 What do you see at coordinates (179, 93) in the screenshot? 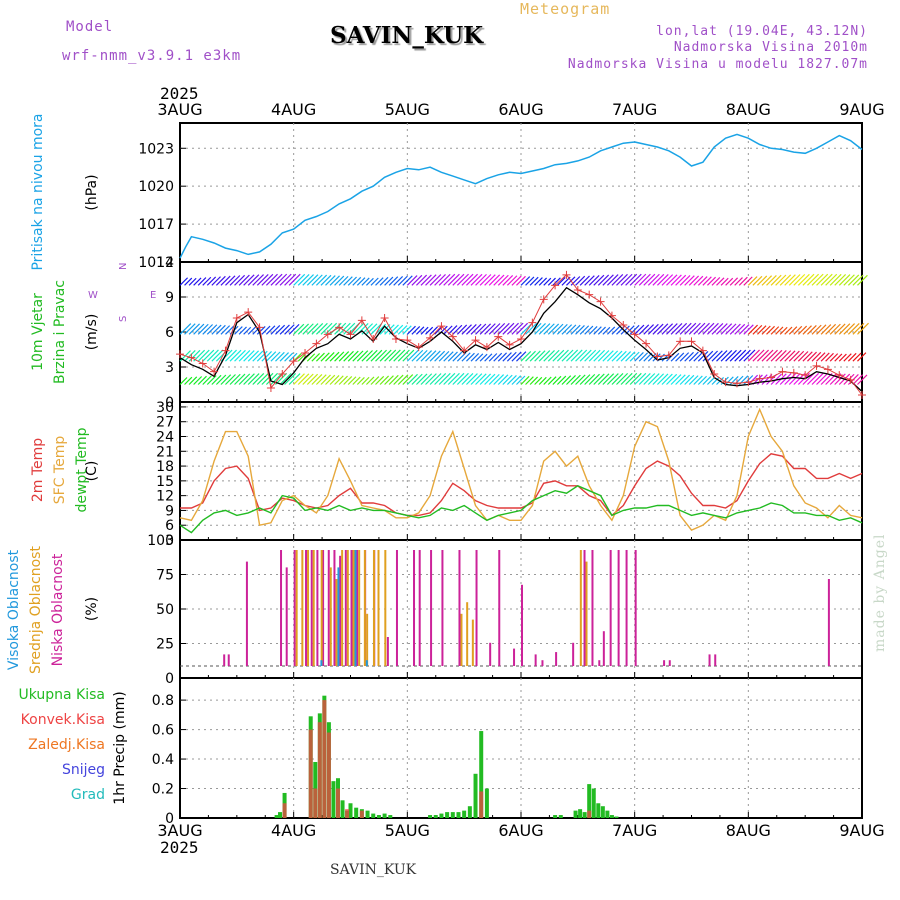
I see `year-top: 2025` at bounding box center [179, 93].